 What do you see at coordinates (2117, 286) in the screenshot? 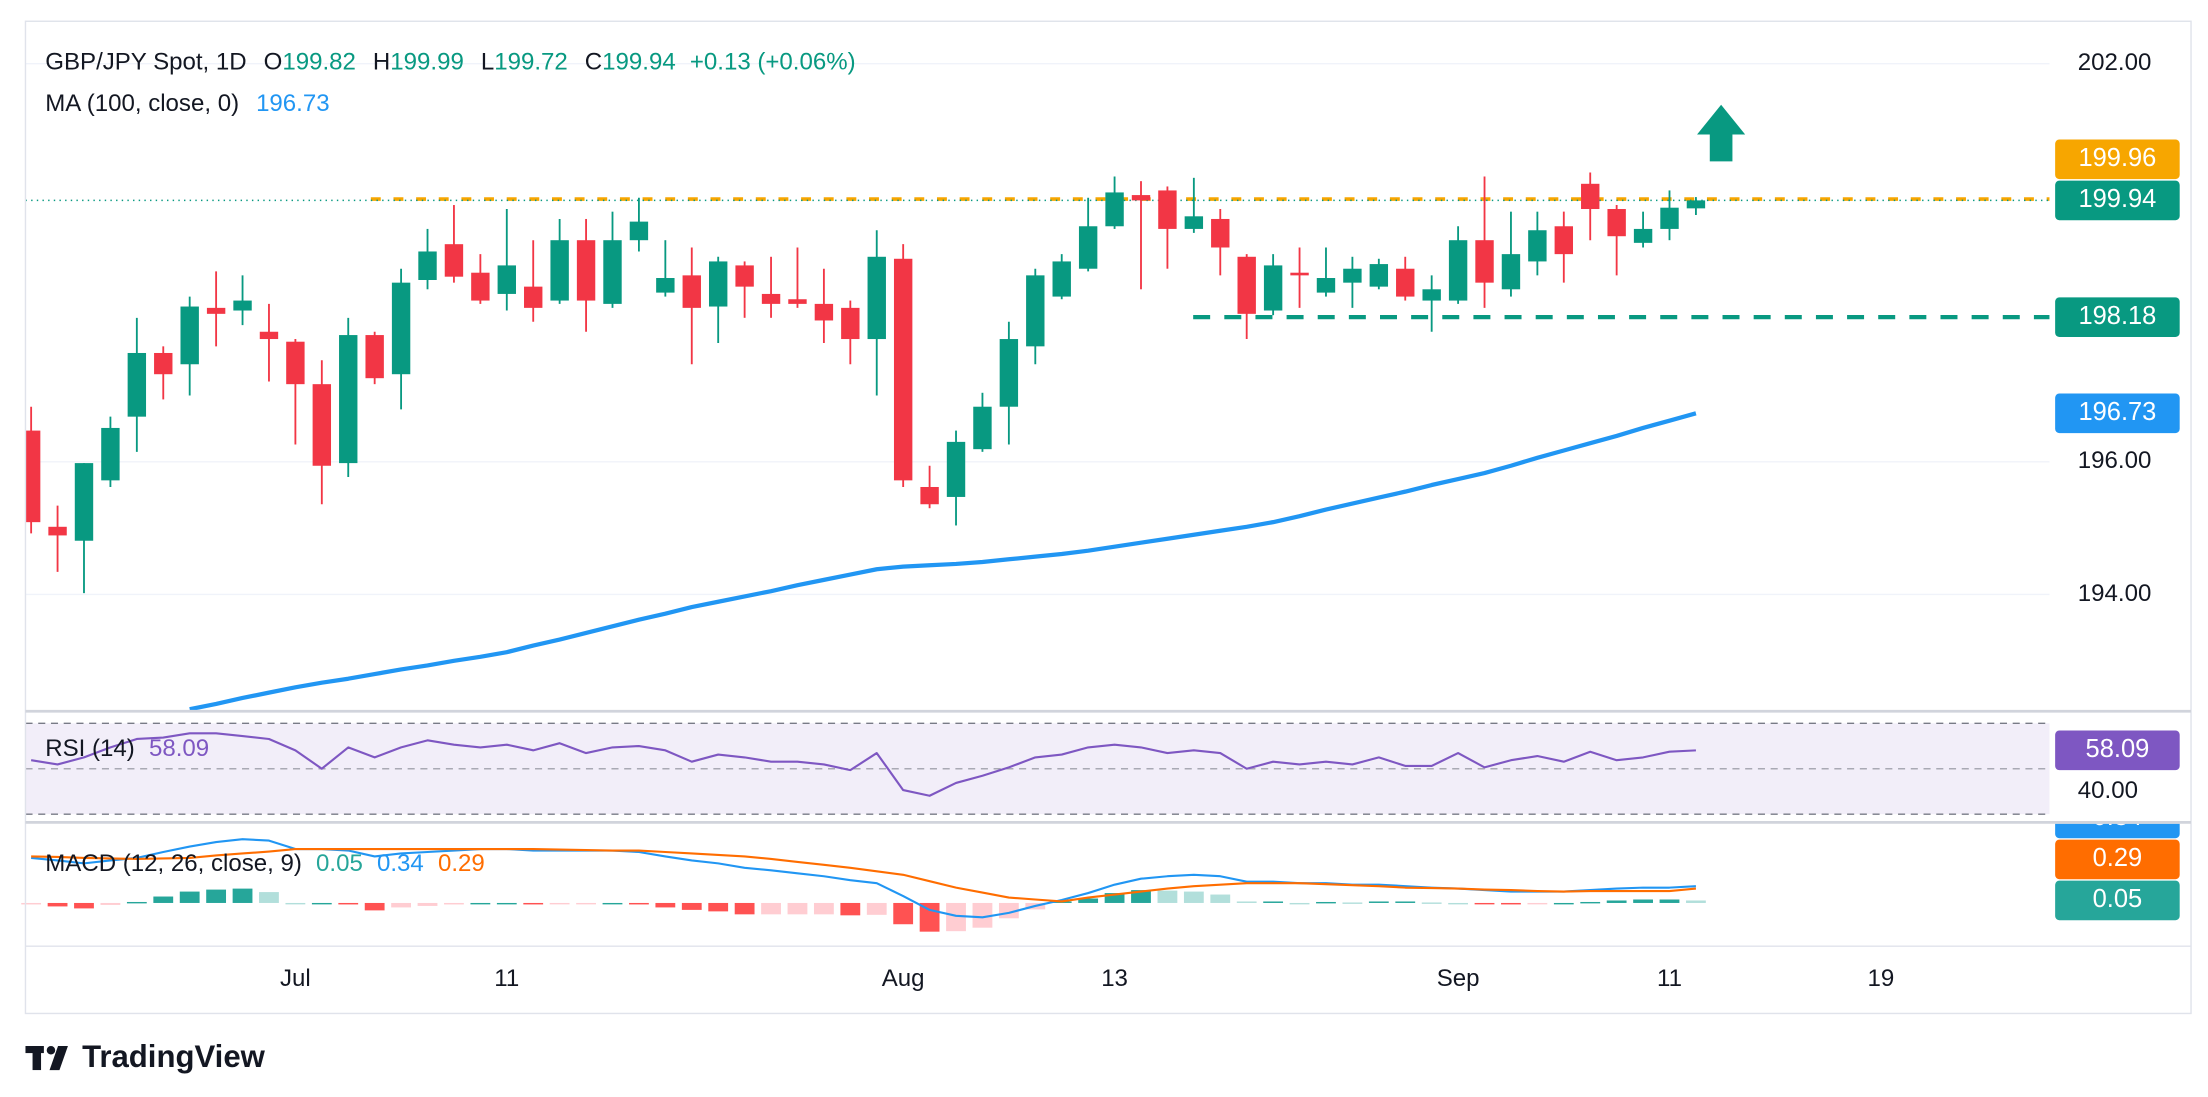
I see `price-axis-badges: 199.94 199.96 198.18 196.73` at bounding box center [2117, 286].